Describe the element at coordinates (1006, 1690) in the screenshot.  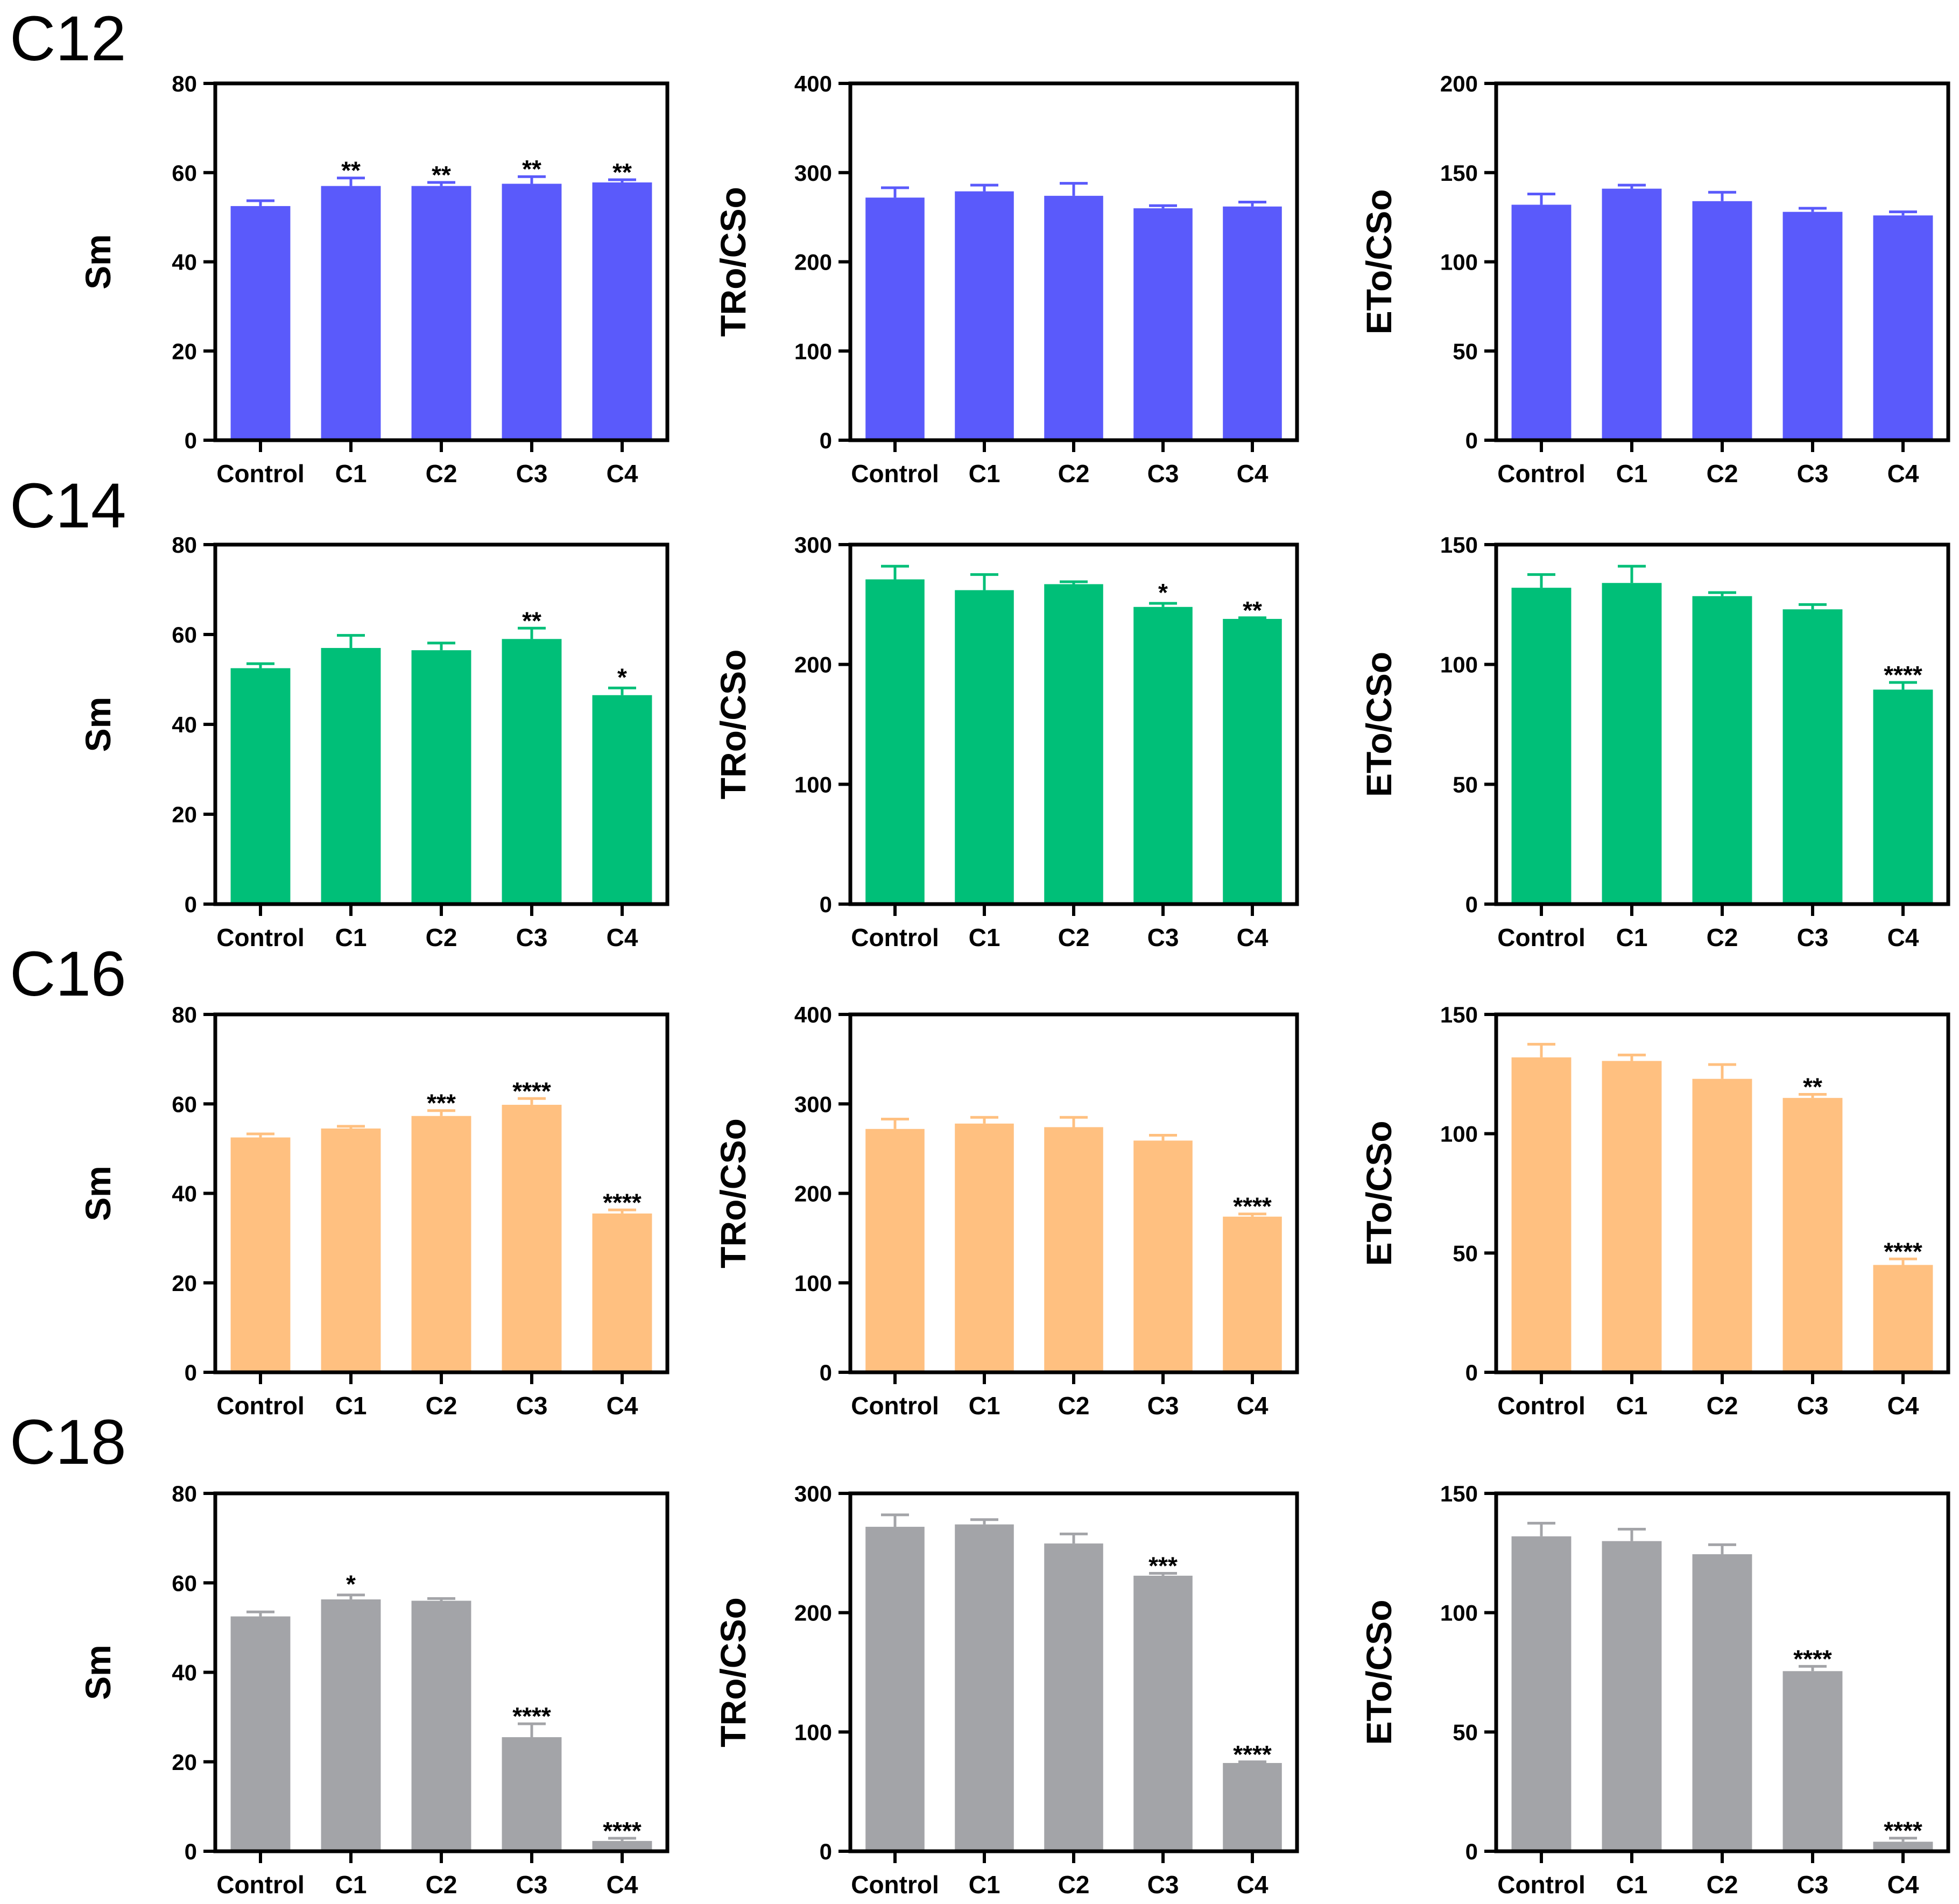
I see `chart-c18-tro-cso: TRo/CSo 0 100 200 300 Control C1 C2 *** C3 **** C4` at that location.